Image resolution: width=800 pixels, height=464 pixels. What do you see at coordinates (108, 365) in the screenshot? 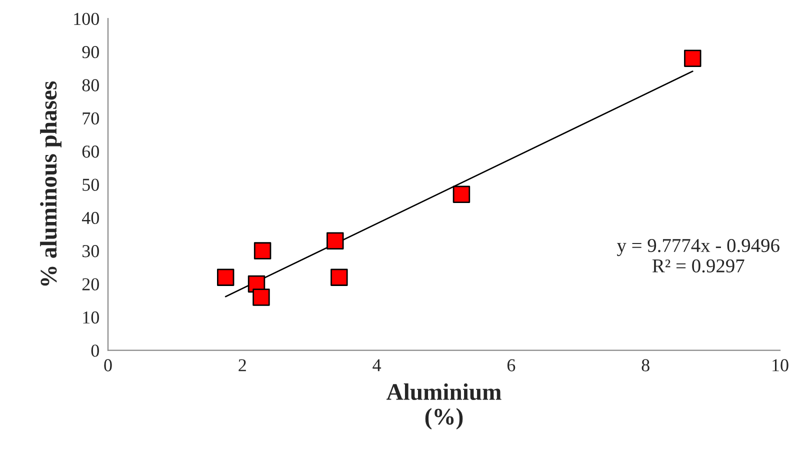
I see `x-tick-label: 0` at bounding box center [108, 365].